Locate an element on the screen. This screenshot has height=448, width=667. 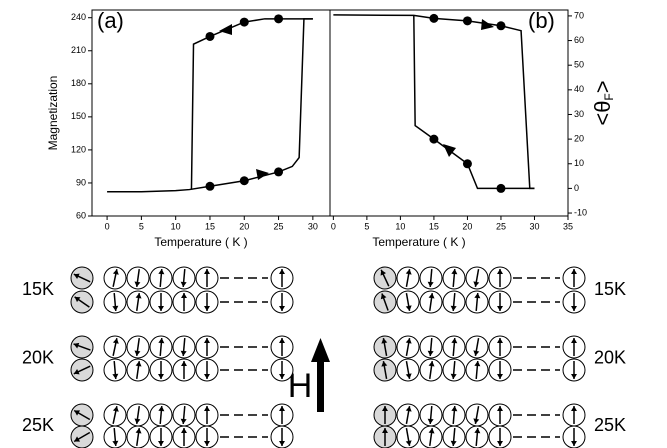
curve-arrows is located at coordinates (356, 99).